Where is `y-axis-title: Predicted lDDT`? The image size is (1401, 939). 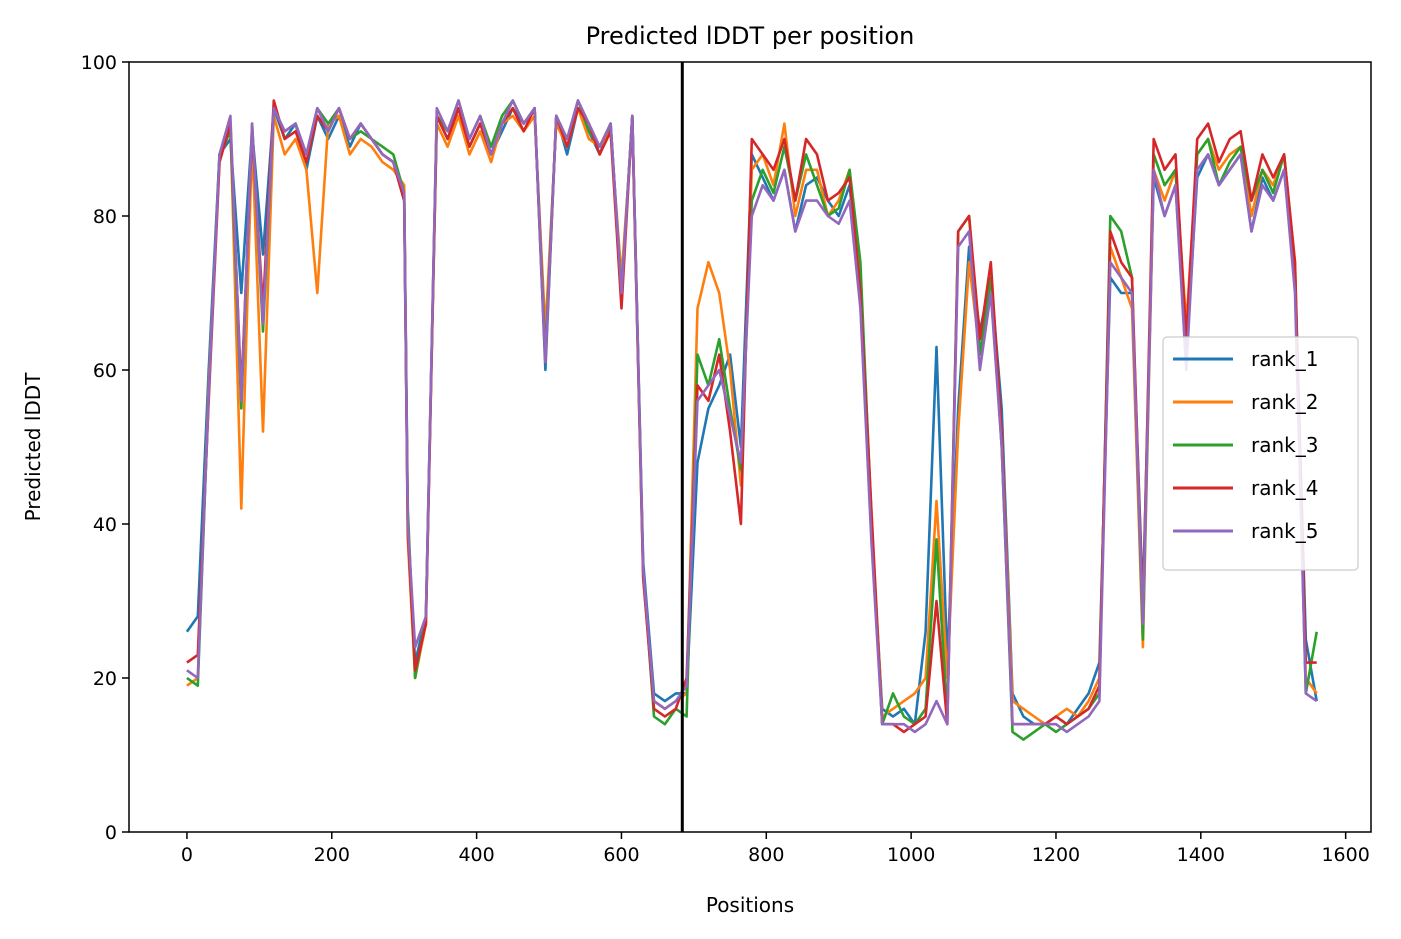
y-axis-title: Predicted lDDT is located at coordinates (33, 447).